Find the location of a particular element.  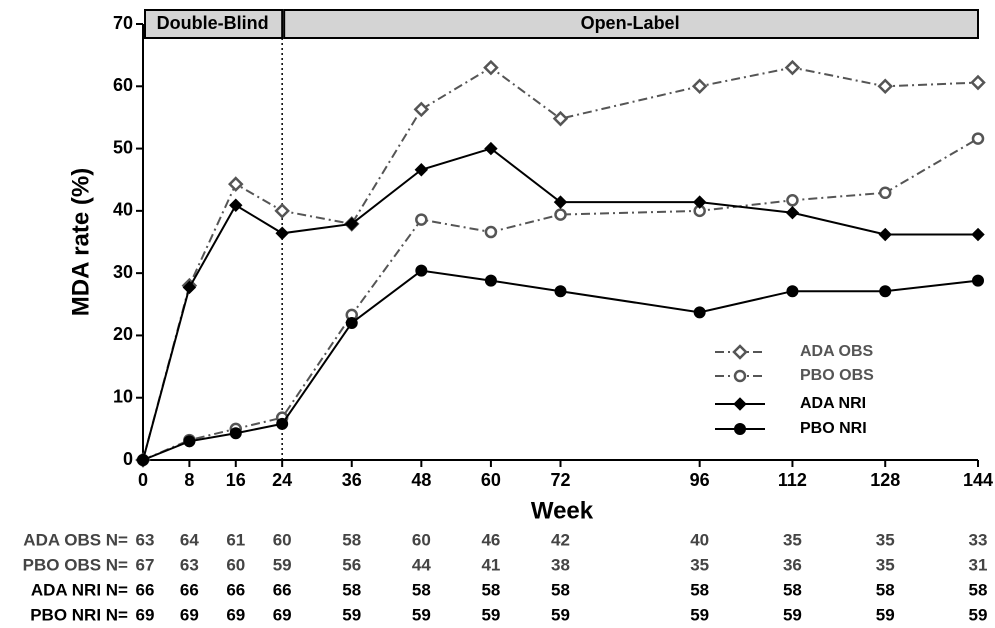

y-tick-label: 10 is located at coordinates (123, 396).